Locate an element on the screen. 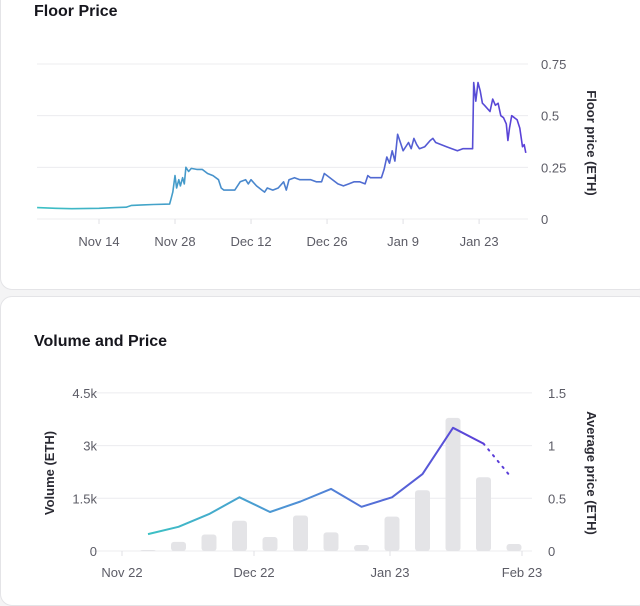 Image resolution: width=640 pixels, height=606 pixels. floor-price-title: Floor Price is located at coordinates (76, 11).